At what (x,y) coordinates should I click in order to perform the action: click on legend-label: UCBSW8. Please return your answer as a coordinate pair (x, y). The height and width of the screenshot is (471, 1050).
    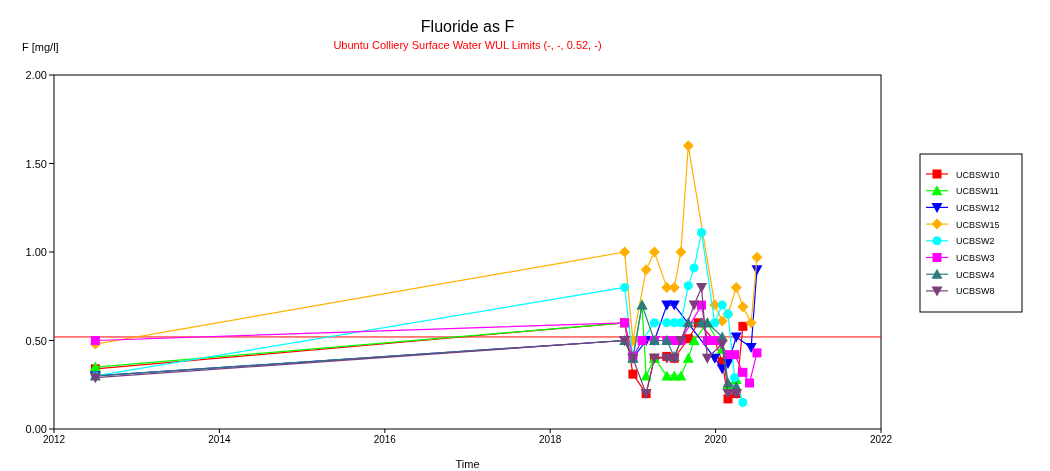
    Looking at the image, I should click on (975, 291).